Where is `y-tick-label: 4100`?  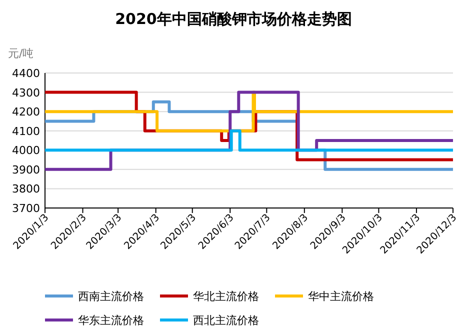
y-tick-label: 4100 is located at coordinates (26, 131).